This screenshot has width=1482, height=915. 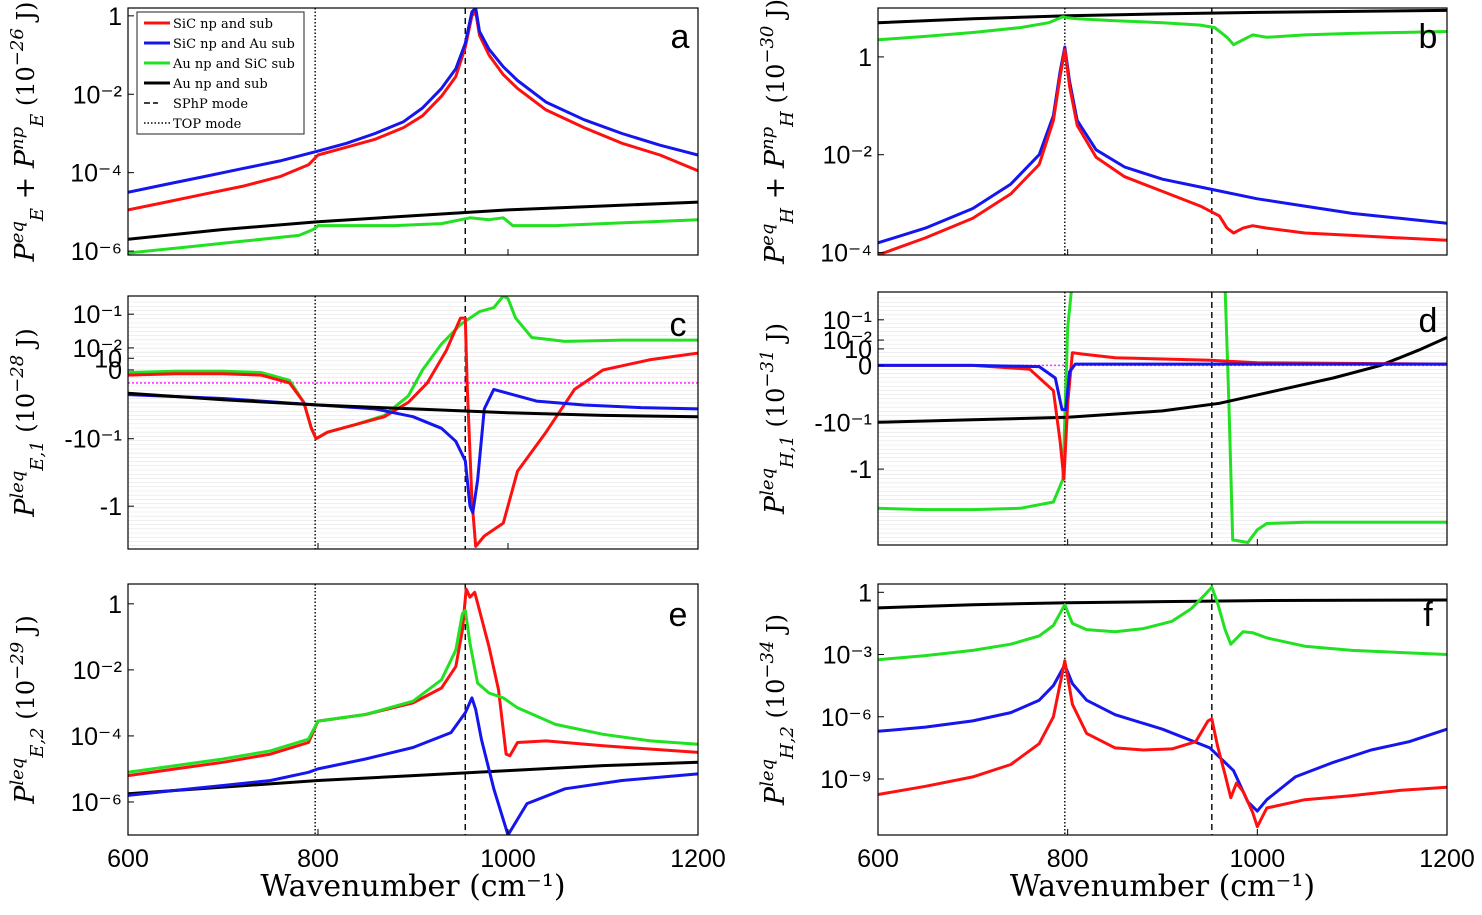 What do you see at coordinates (233, 64) in the screenshot?
I see `legend-entry: Au np and SiC sub` at bounding box center [233, 64].